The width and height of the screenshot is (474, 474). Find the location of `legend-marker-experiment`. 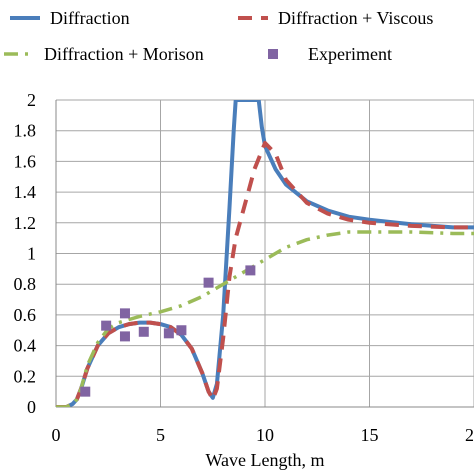

legend-marker-experiment is located at coordinates (273, 54).